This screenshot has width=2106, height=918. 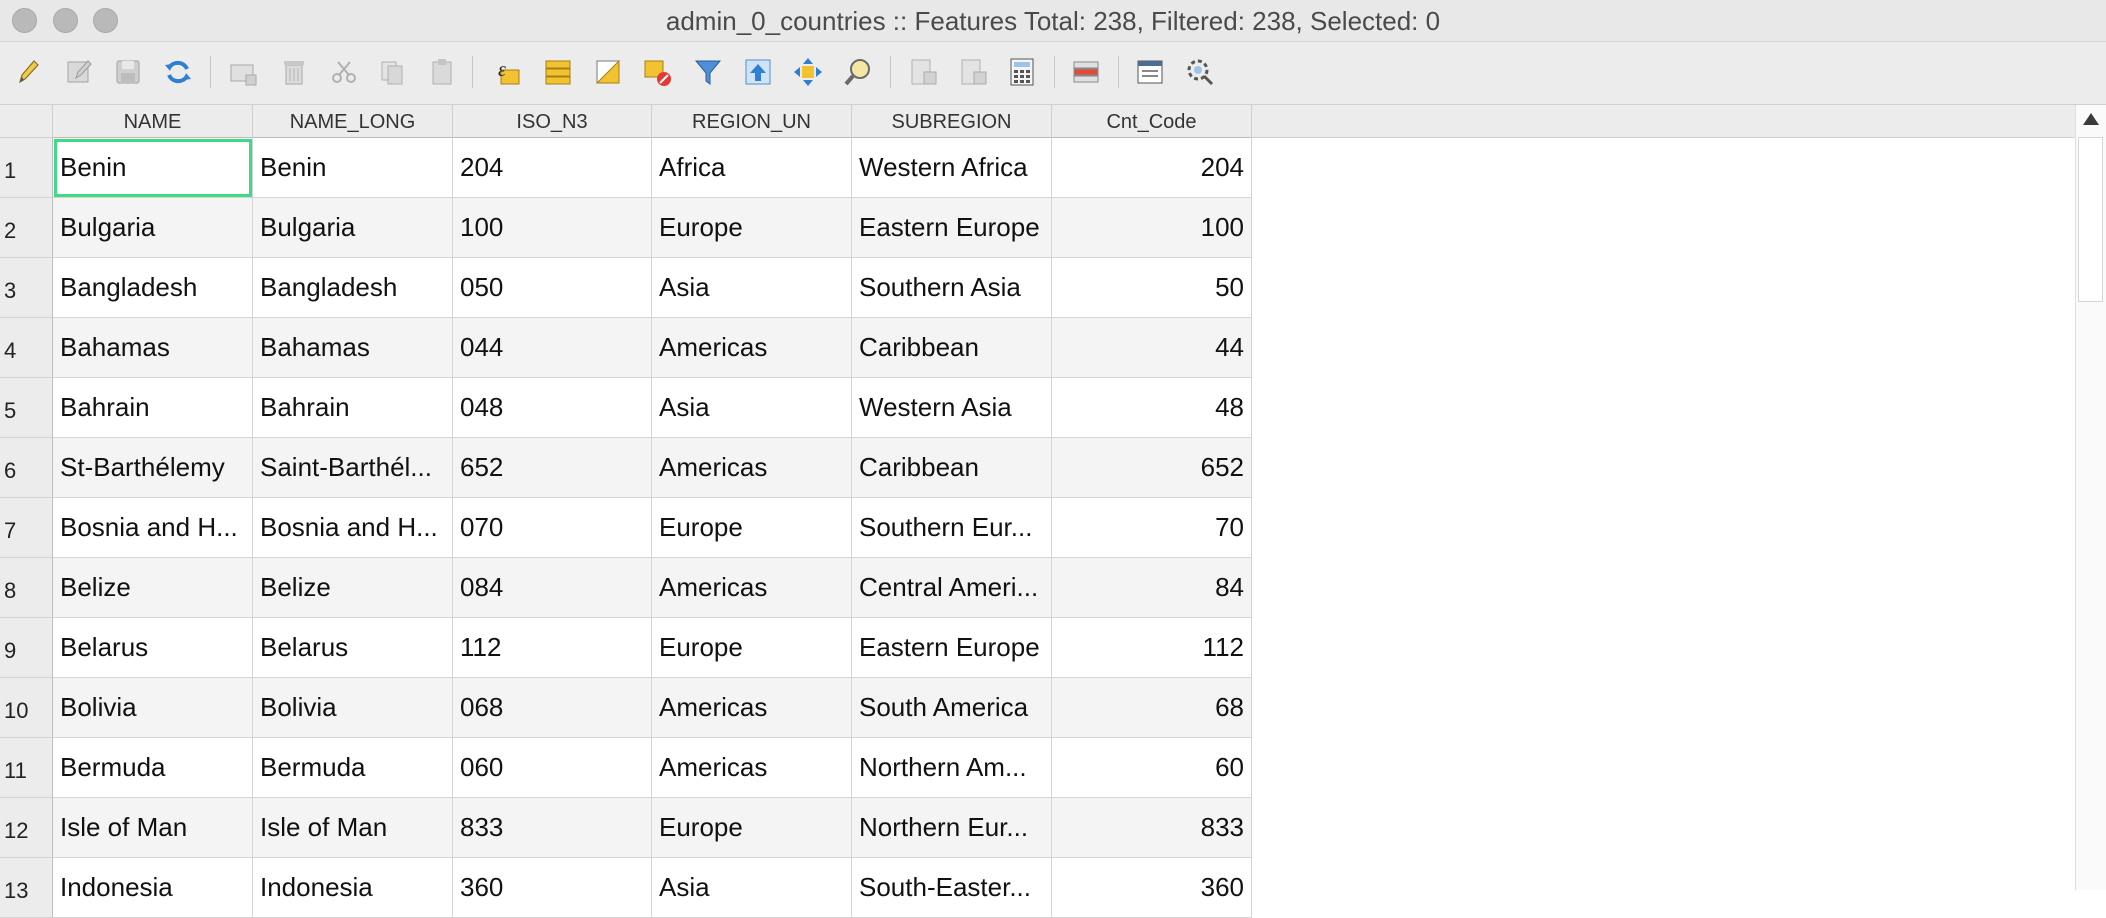 I want to click on new-field-button, so click(x=924, y=72).